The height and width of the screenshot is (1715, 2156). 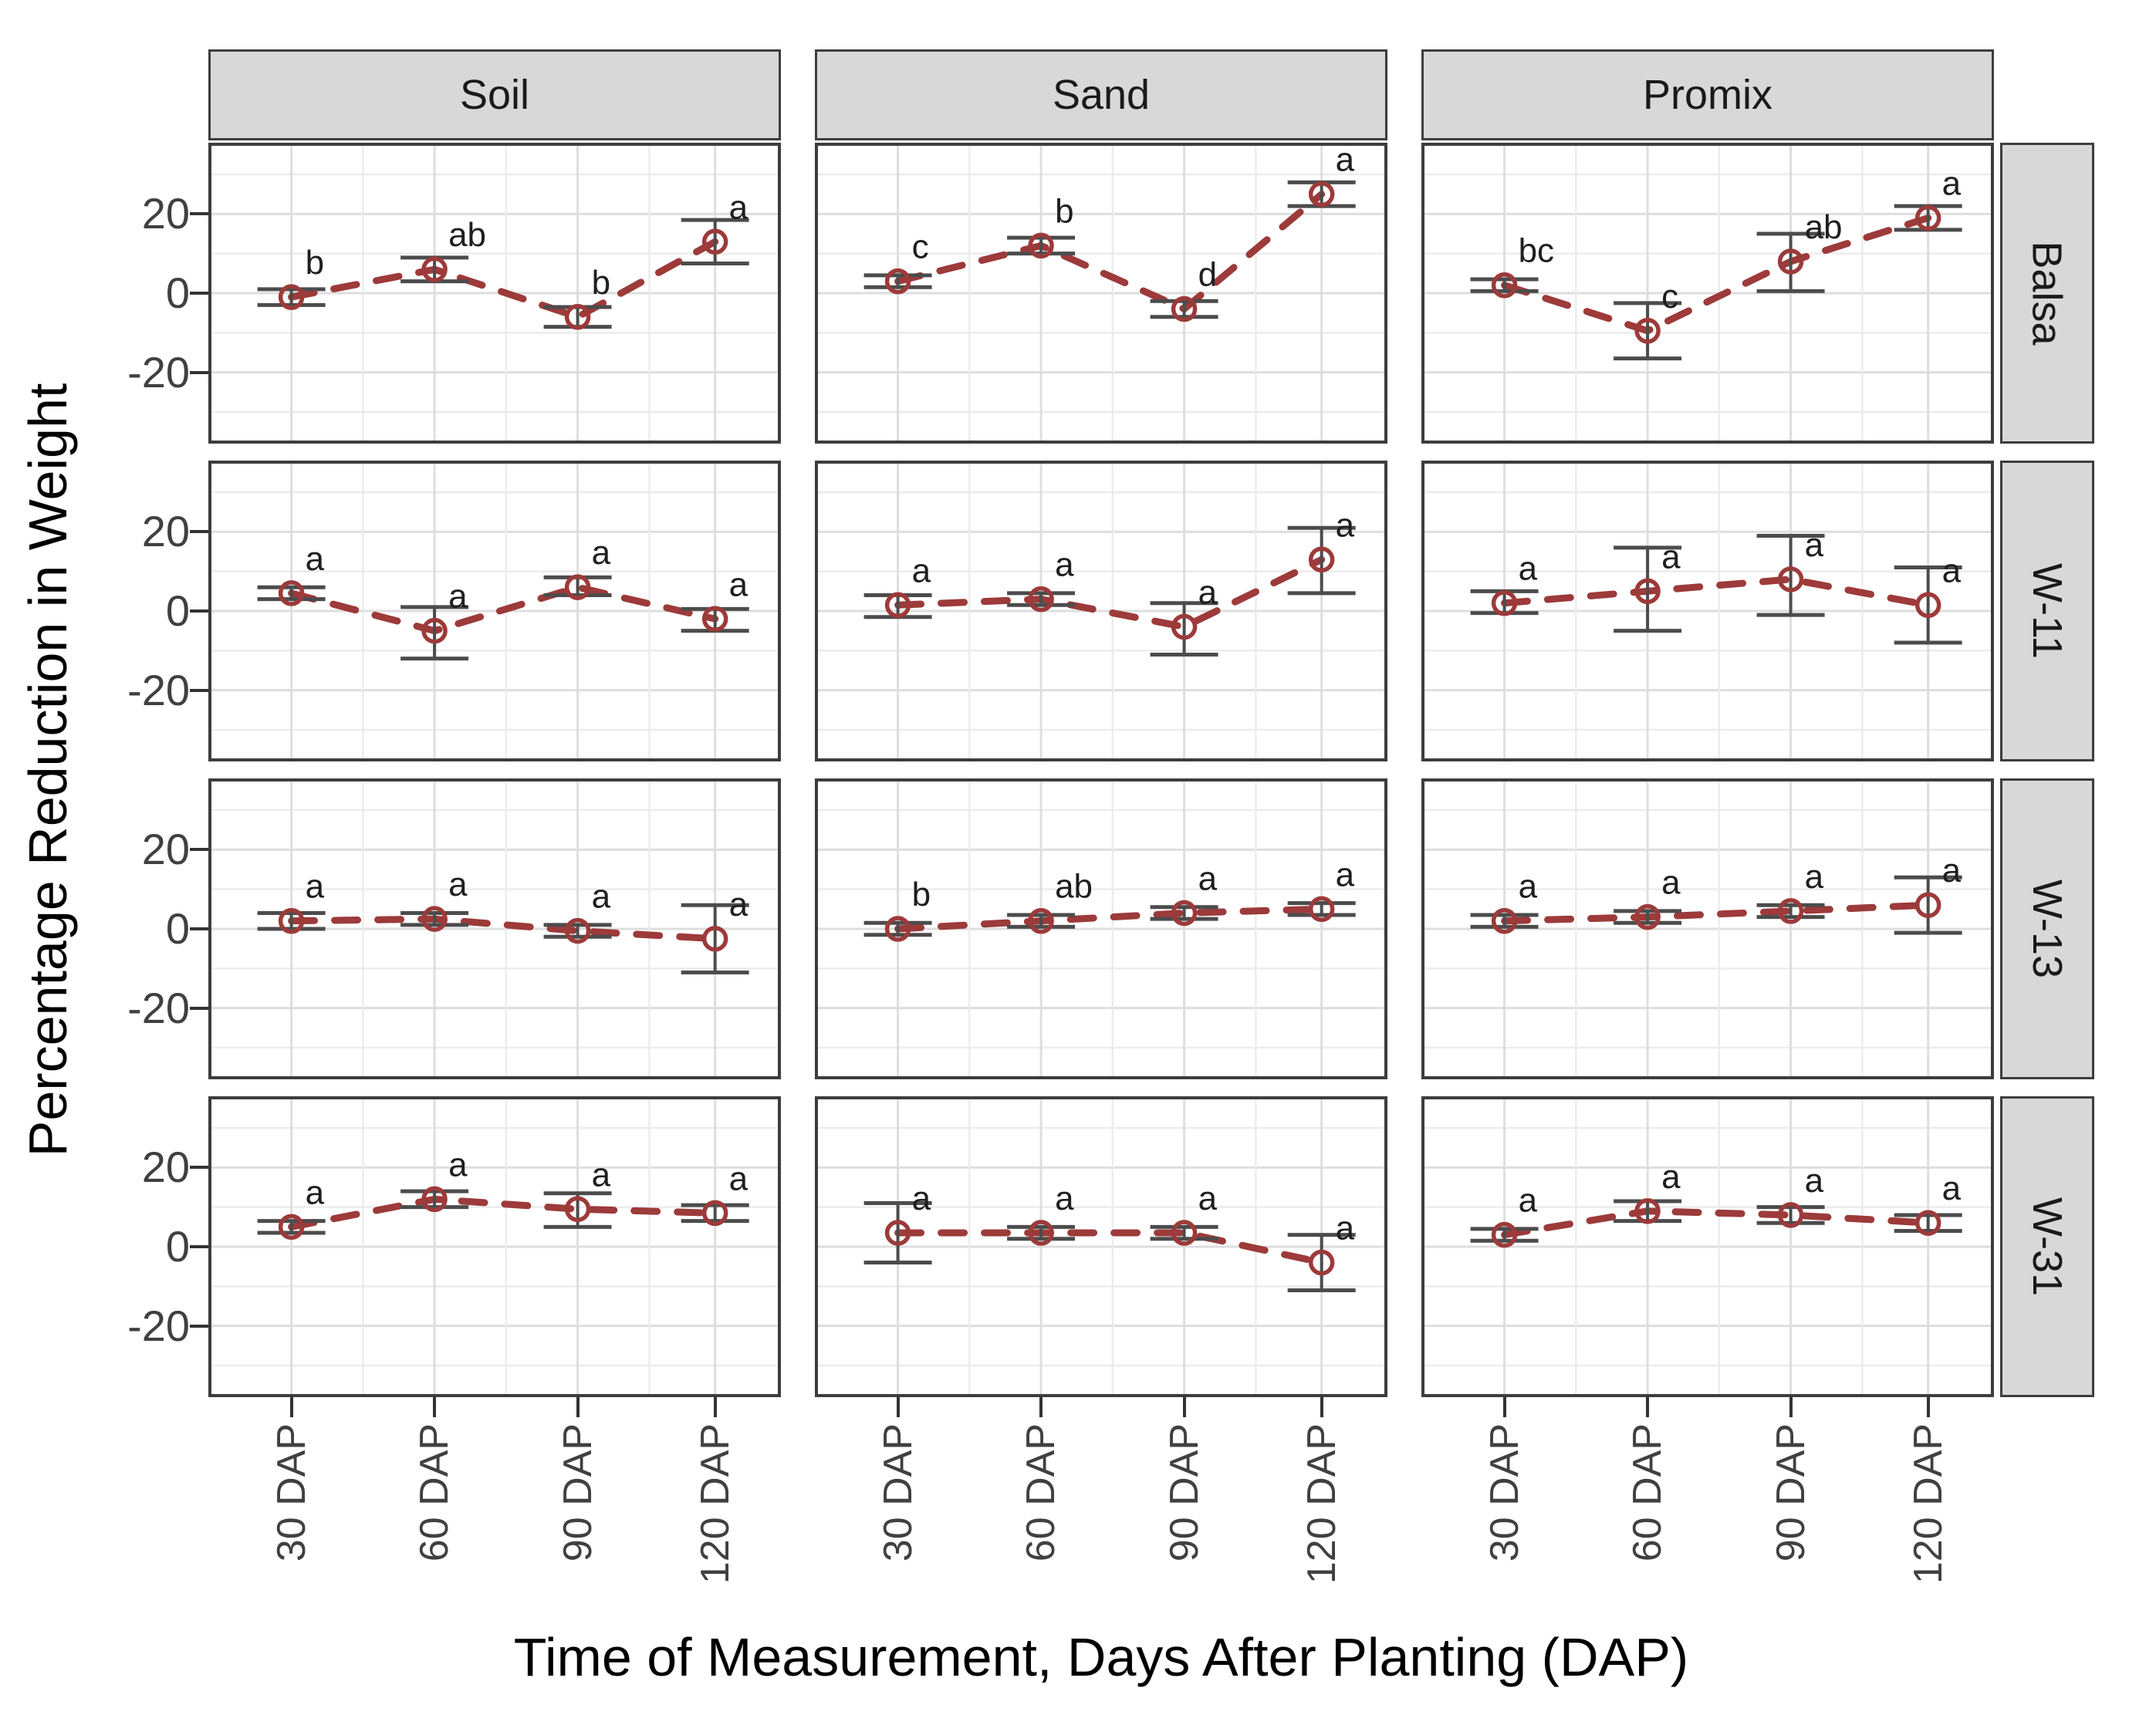 I want to click on panel-Balsa-Sand: c b d a, so click(x=1101, y=293).